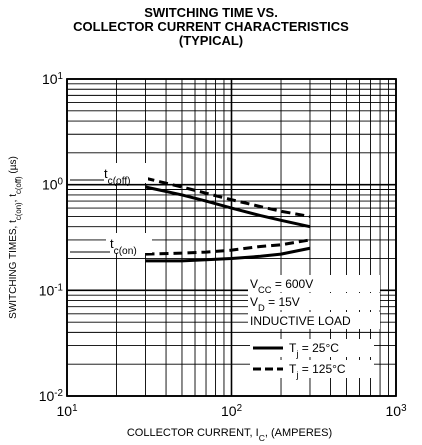  Describe the element at coordinates (229, 435) in the screenshot. I see `x-axis-label: COLLECTOR CURRENT, IC, (AMPERES)` at that location.